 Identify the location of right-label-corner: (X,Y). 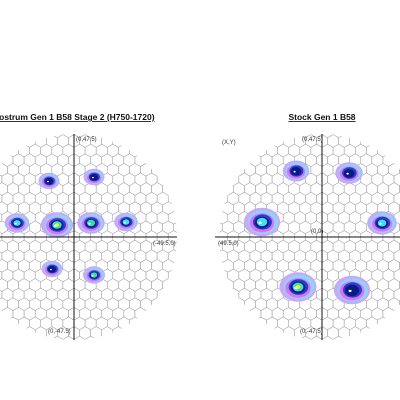
(229, 143).